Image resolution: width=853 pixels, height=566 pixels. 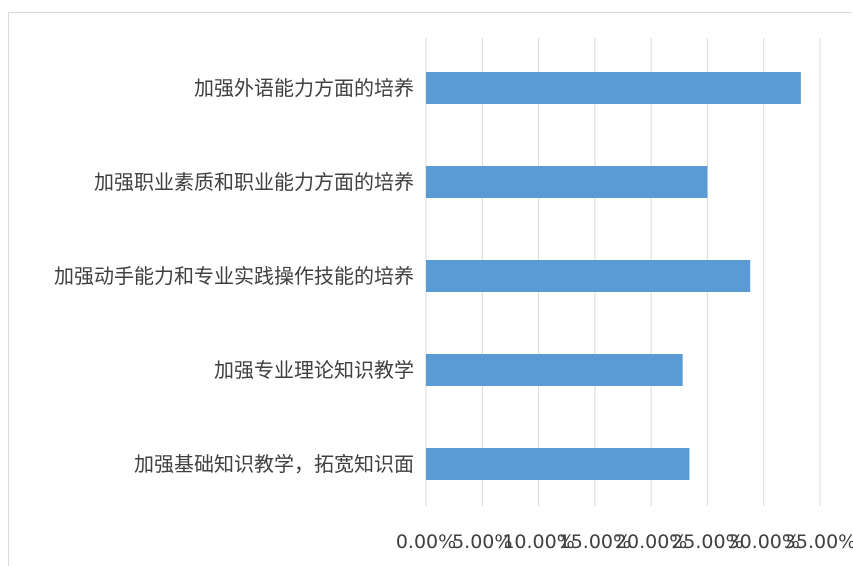 What do you see at coordinates (538, 542) in the screenshot?
I see `x-tick-label: 10.00%` at bounding box center [538, 542].